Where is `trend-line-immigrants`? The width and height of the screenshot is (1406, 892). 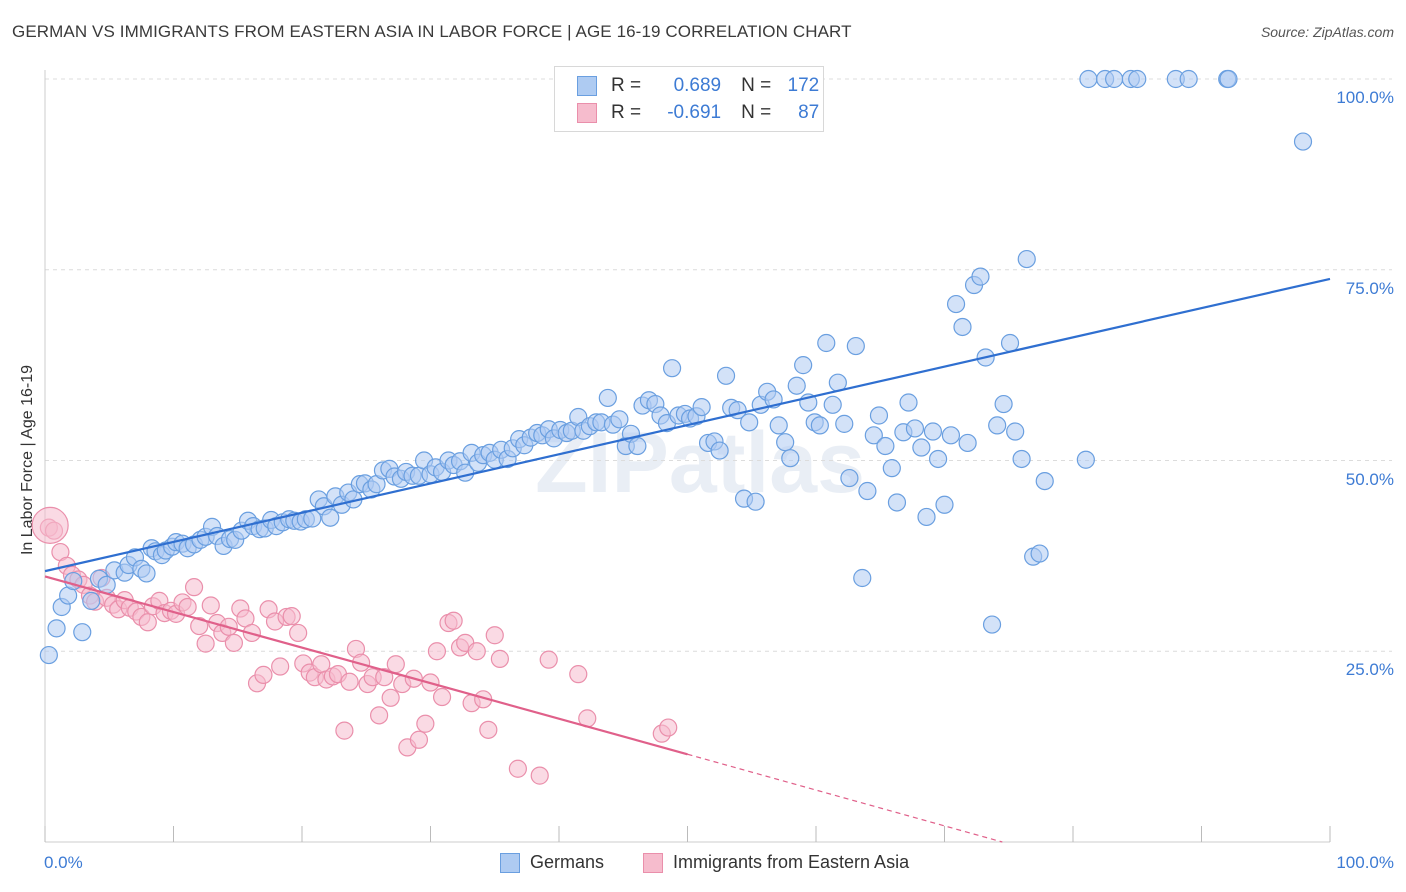
trend-line-immigrants is located at coordinates (366, 665).